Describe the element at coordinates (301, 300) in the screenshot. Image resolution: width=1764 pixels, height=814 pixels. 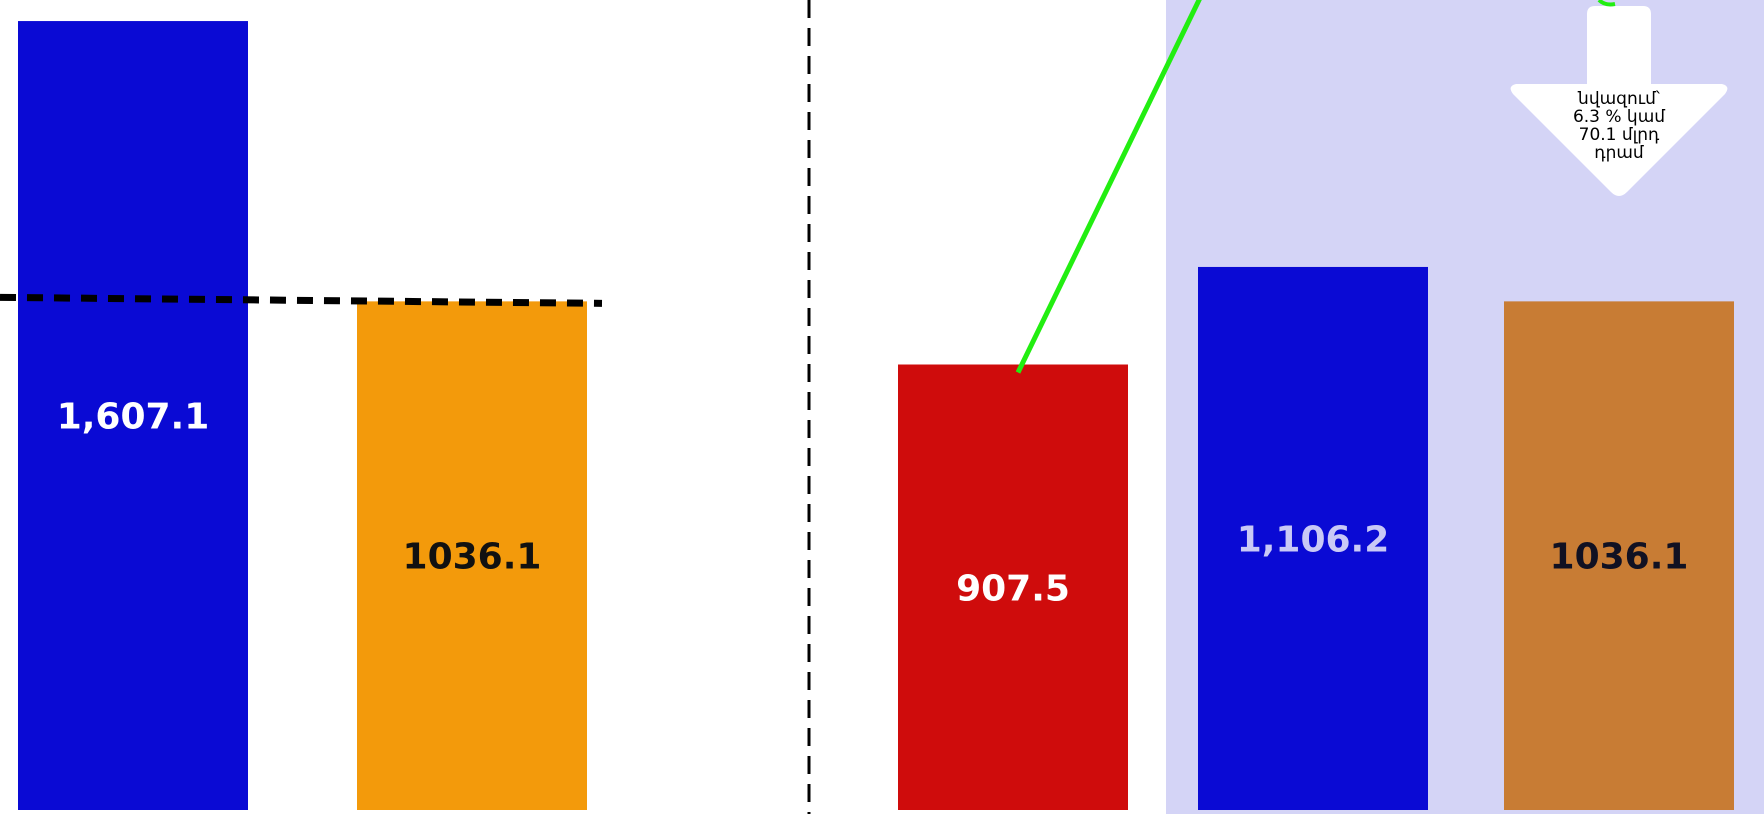
I see `reference-line` at that location.